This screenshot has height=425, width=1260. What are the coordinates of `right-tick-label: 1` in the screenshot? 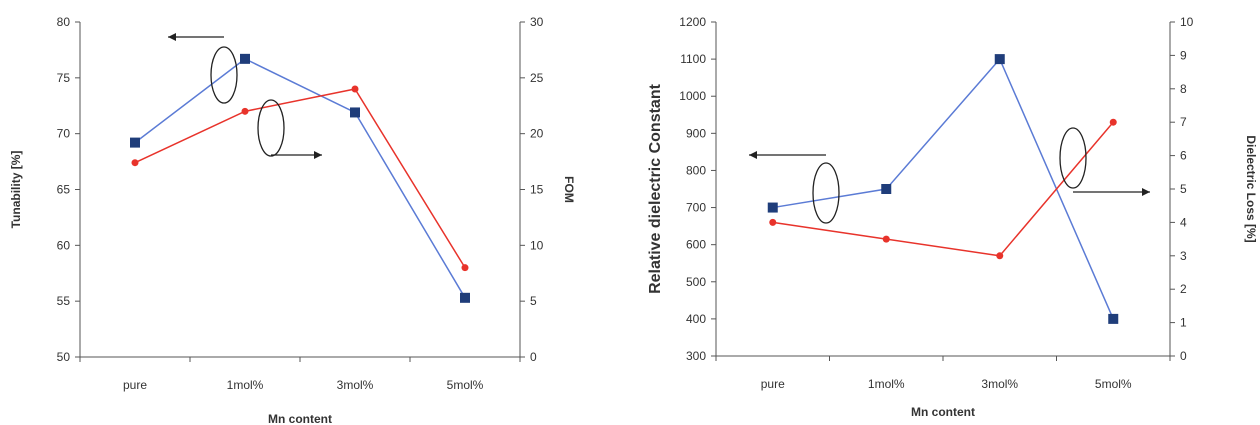 It's located at (1183, 323).